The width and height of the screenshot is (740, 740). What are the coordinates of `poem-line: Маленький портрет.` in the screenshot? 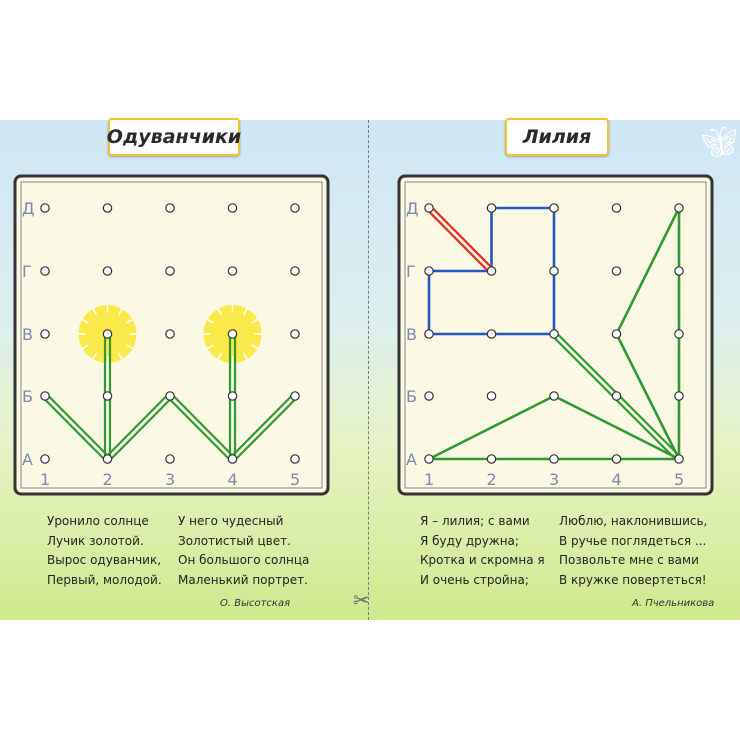 It's located at (243, 579).